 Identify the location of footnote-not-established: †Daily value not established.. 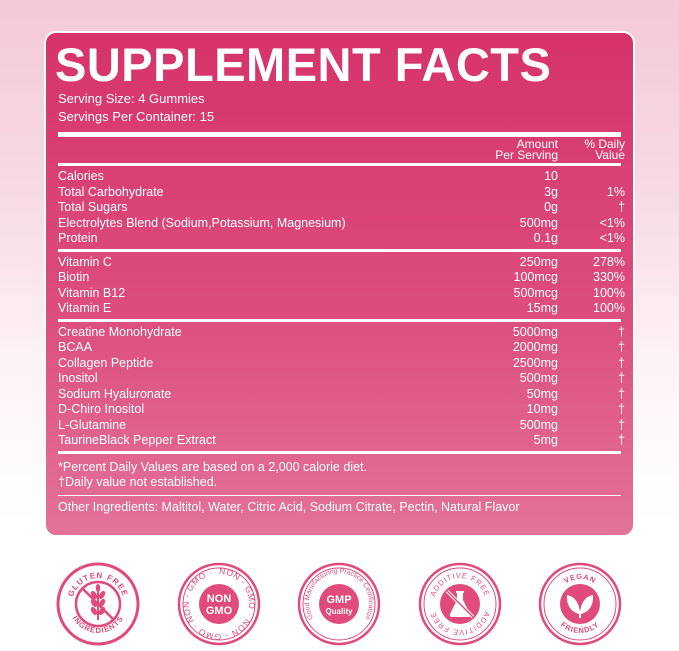
(138, 481).